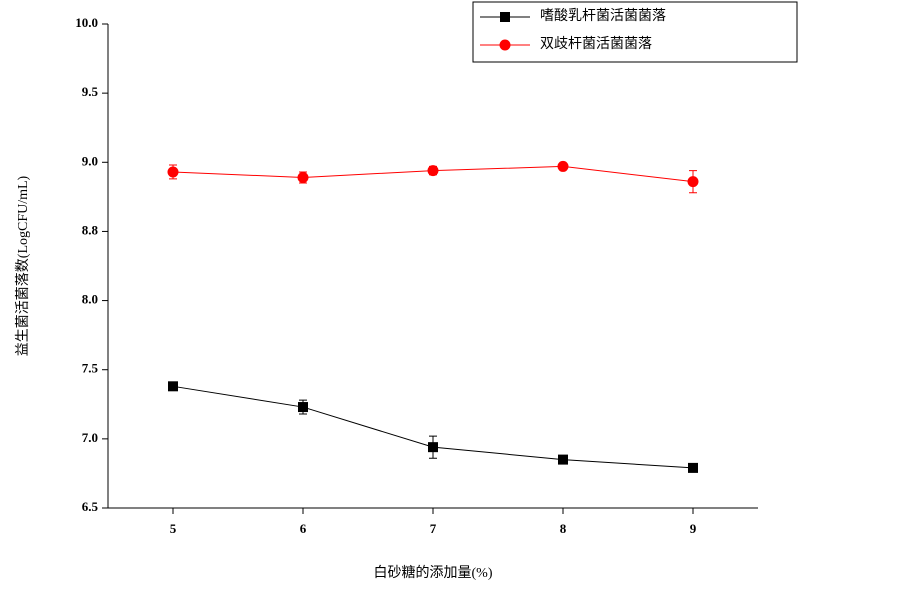 Image resolution: width=903 pixels, height=592 pixels. What do you see at coordinates (90, 368) in the screenshot?
I see `y-tick-label: 7.5` at bounding box center [90, 368].